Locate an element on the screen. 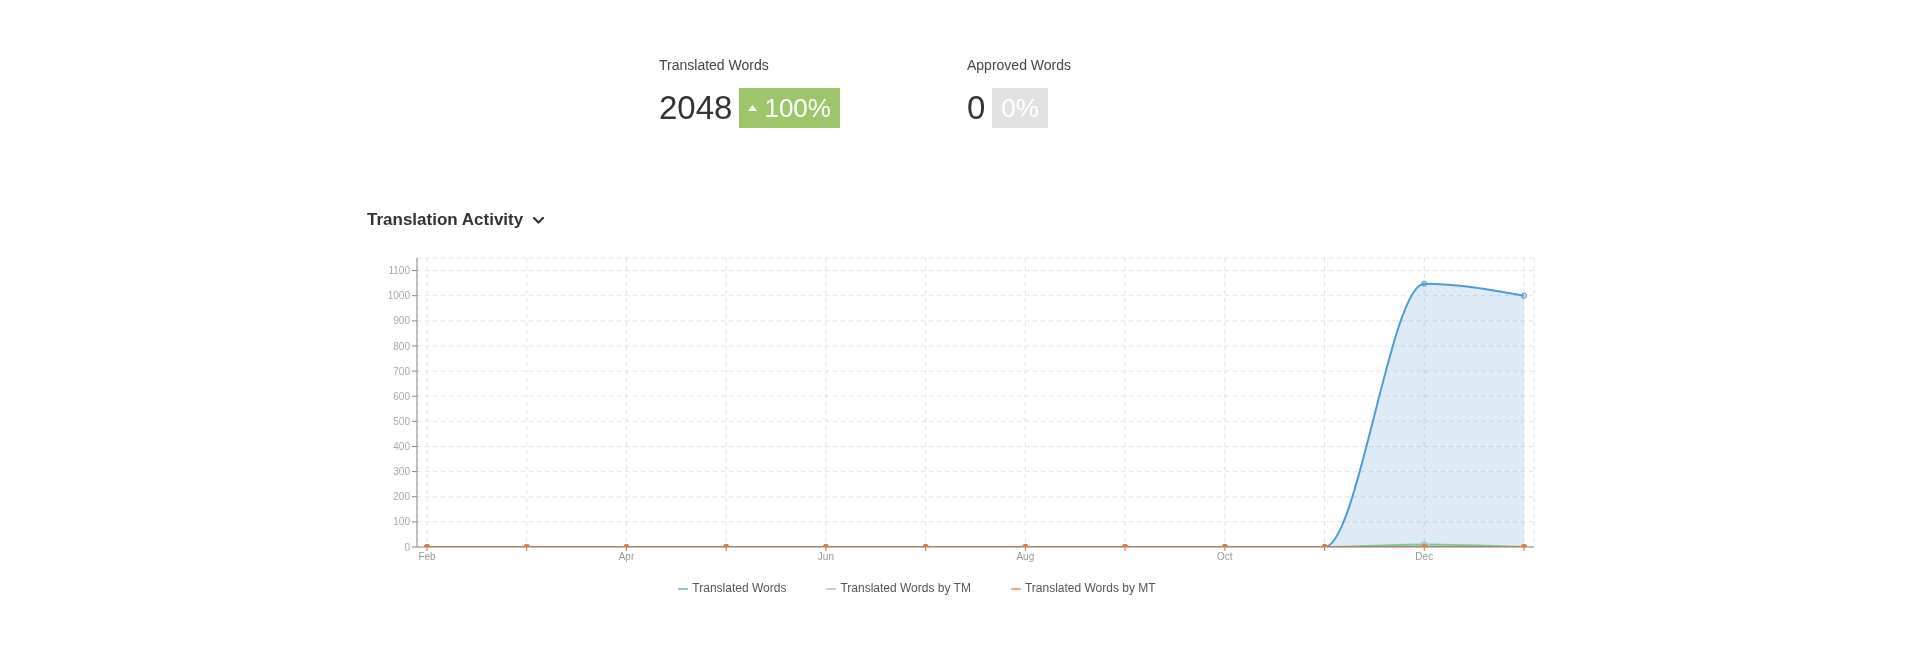  y-tick-label: 900 is located at coordinates (402, 321).